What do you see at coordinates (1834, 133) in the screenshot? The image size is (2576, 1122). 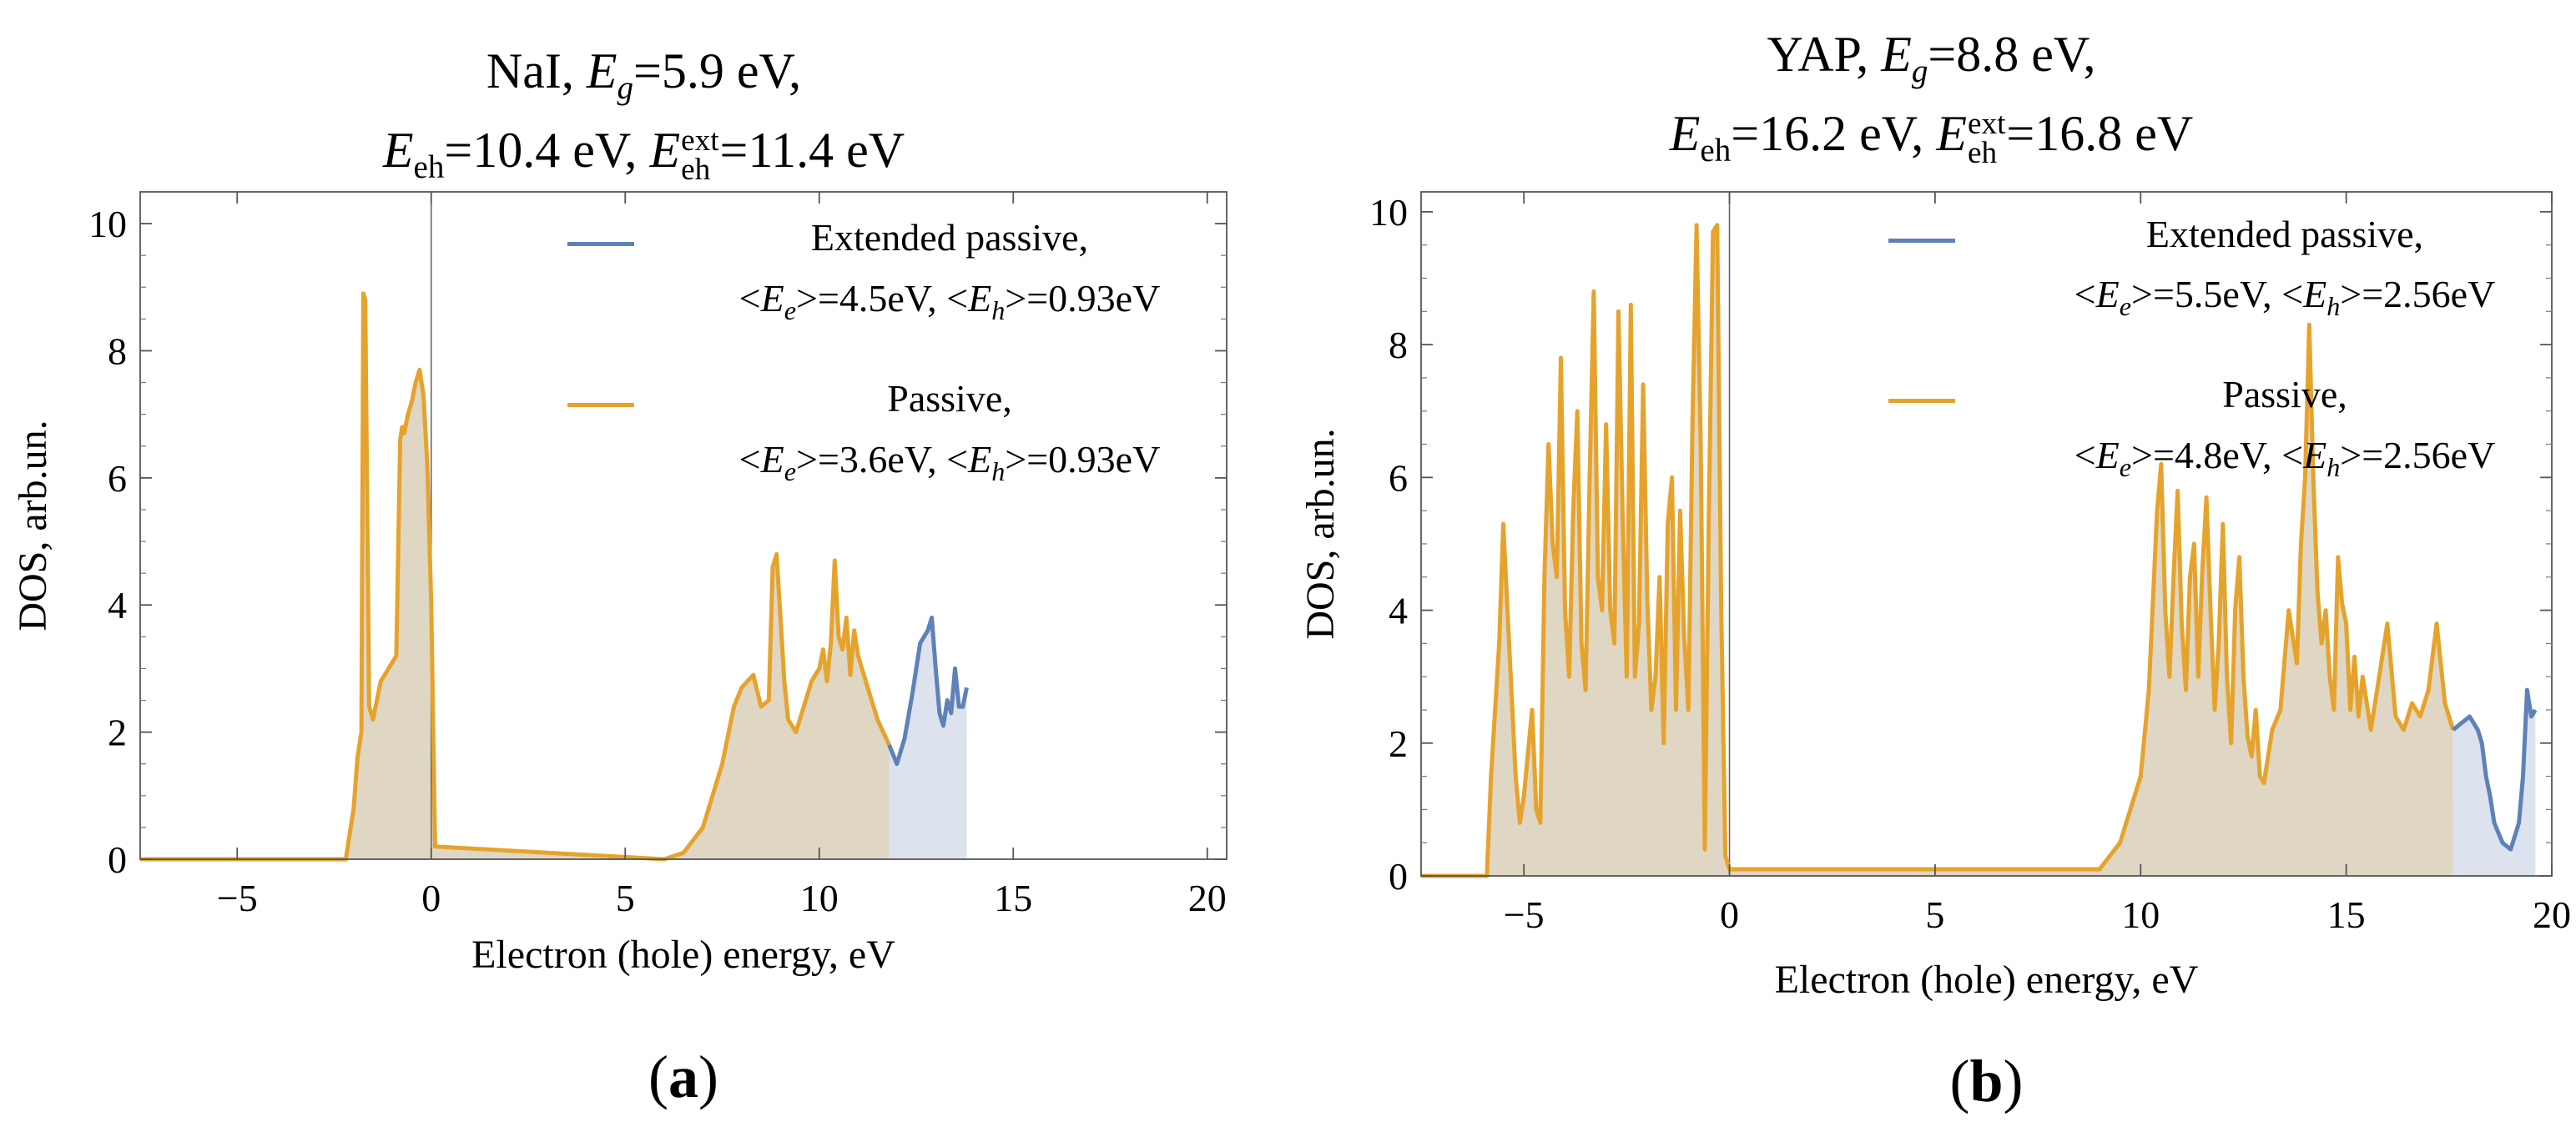 I see `title-eeh-value: =16.2 eV,` at bounding box center [1834, 133].